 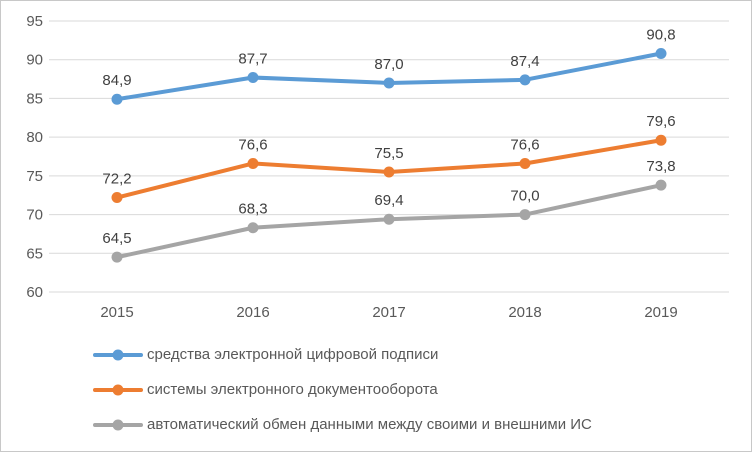 I want to click on legend-label: системы электронного документооборота, so click(x=292, y=389).